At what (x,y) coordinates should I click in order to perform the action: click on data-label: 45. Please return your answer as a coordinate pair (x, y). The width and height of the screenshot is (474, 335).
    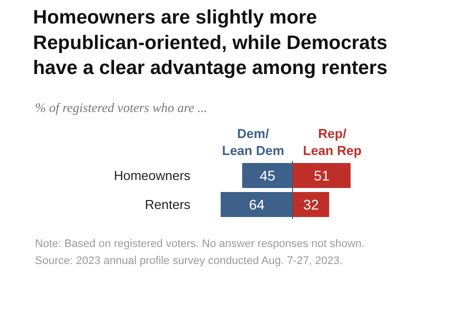
    Looking at the image, I should click on (268, 176).